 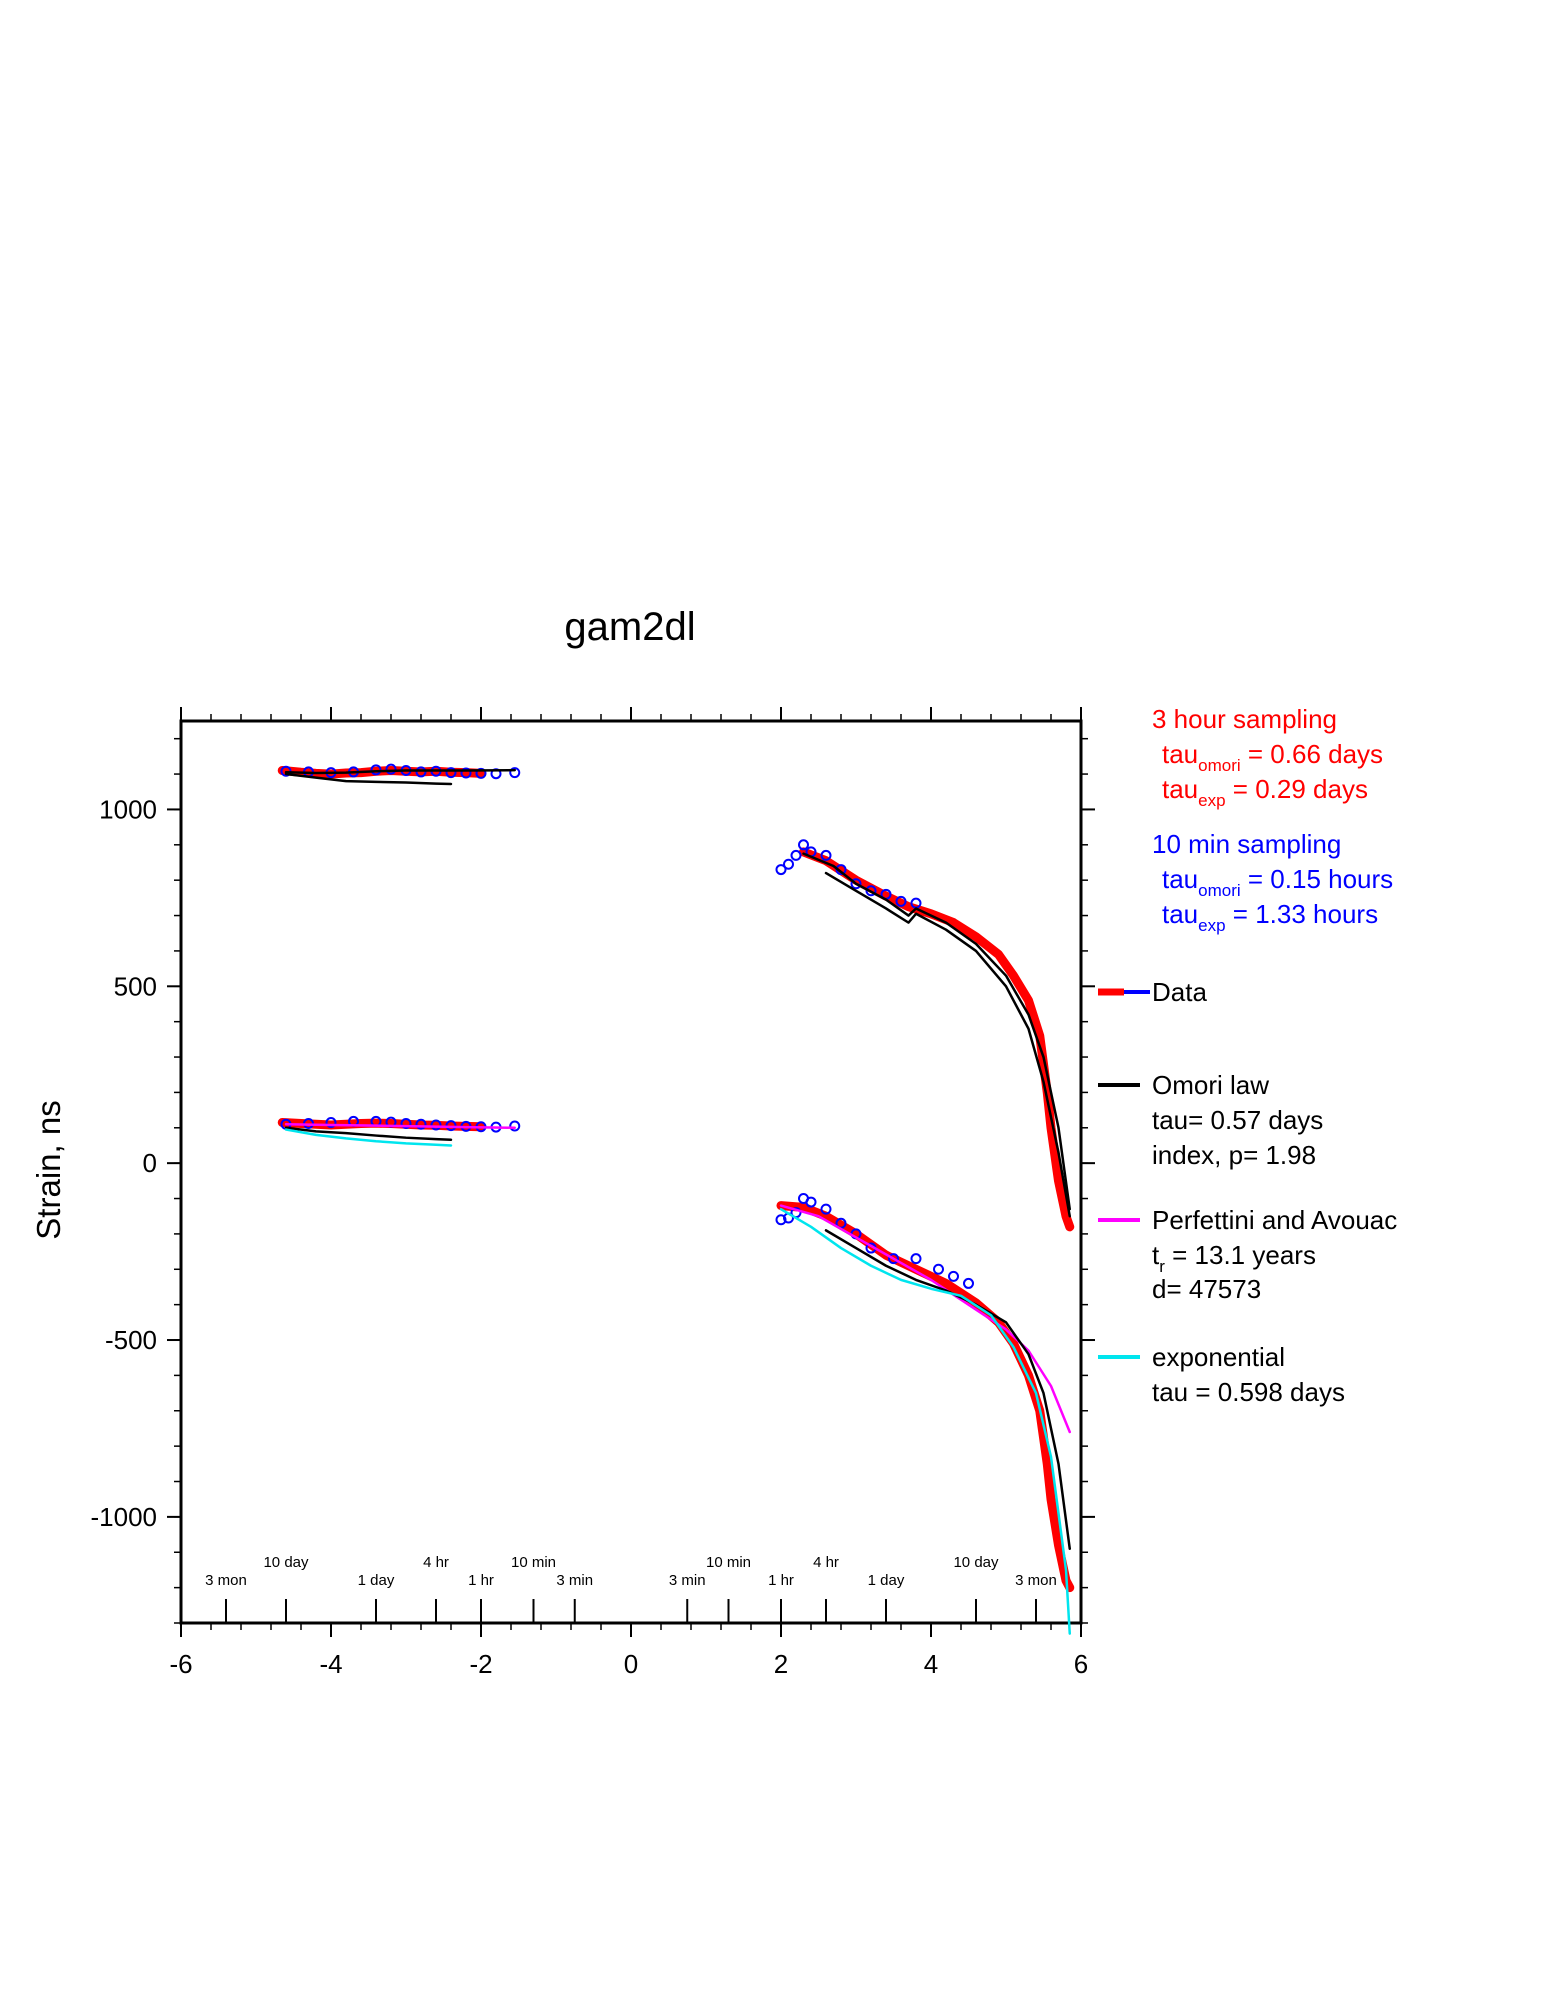 I want to click on legend-label: Omori law, so click(x=1210, y=1085).